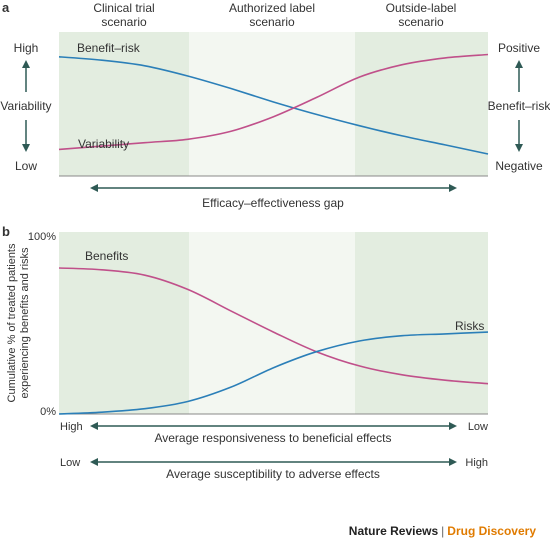 This screenshot has height=545, width=550. Describe the element at coordinates (519, 166) in the screenshot. I see `right-axis-negative: Negative` at that location.